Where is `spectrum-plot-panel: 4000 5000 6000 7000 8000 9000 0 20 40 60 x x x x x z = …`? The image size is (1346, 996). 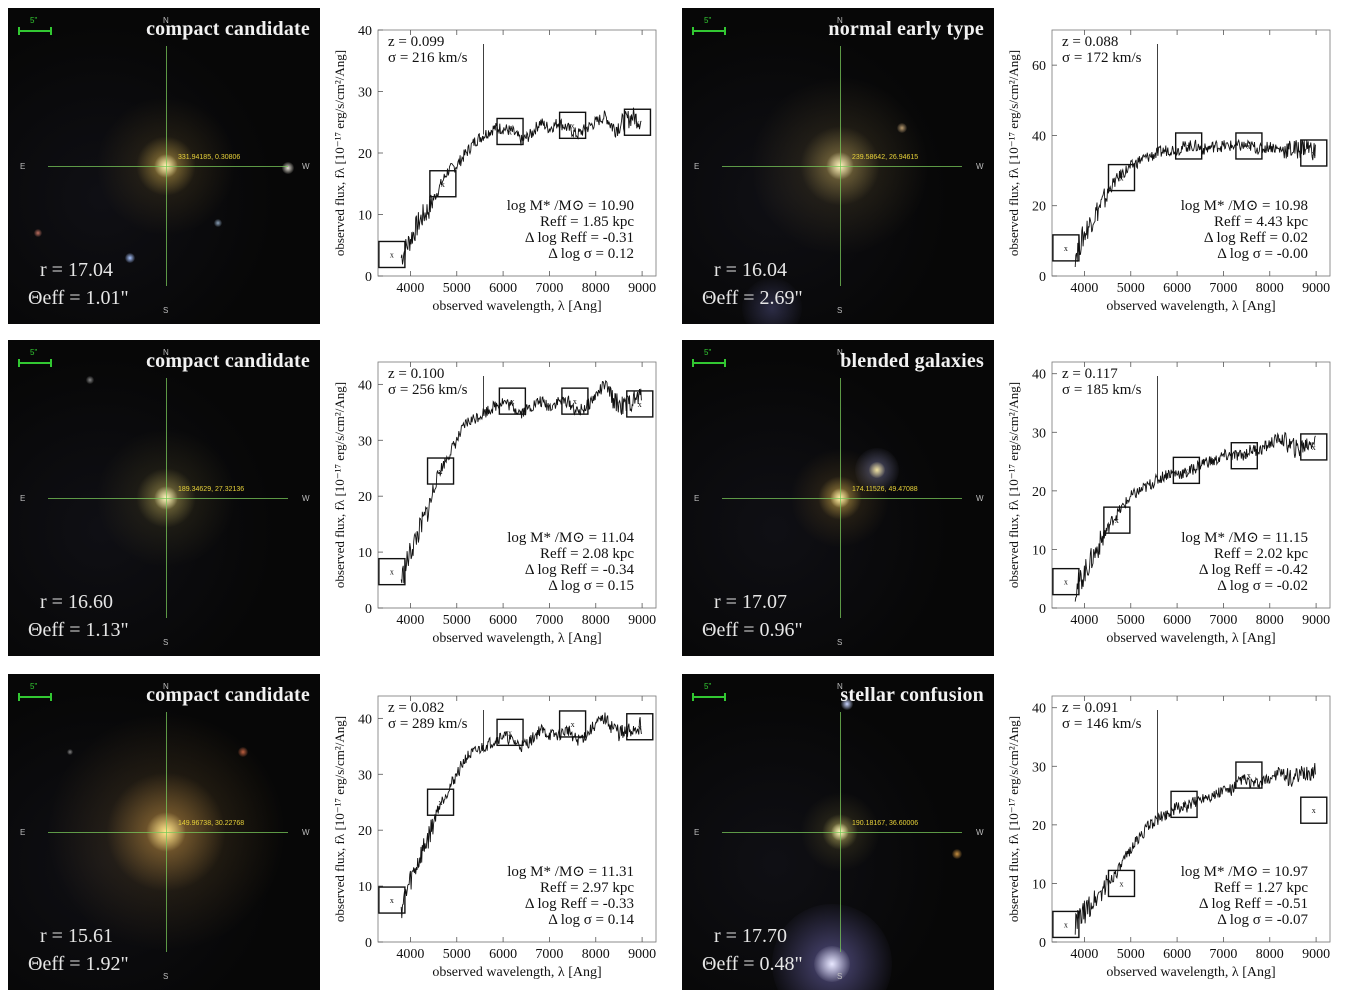
spectrum-plot-panel: 4000 5000 6000 7000 8000 9000 0 20 40 60 x x x x x z = … is located at coordinates (1168, 172).